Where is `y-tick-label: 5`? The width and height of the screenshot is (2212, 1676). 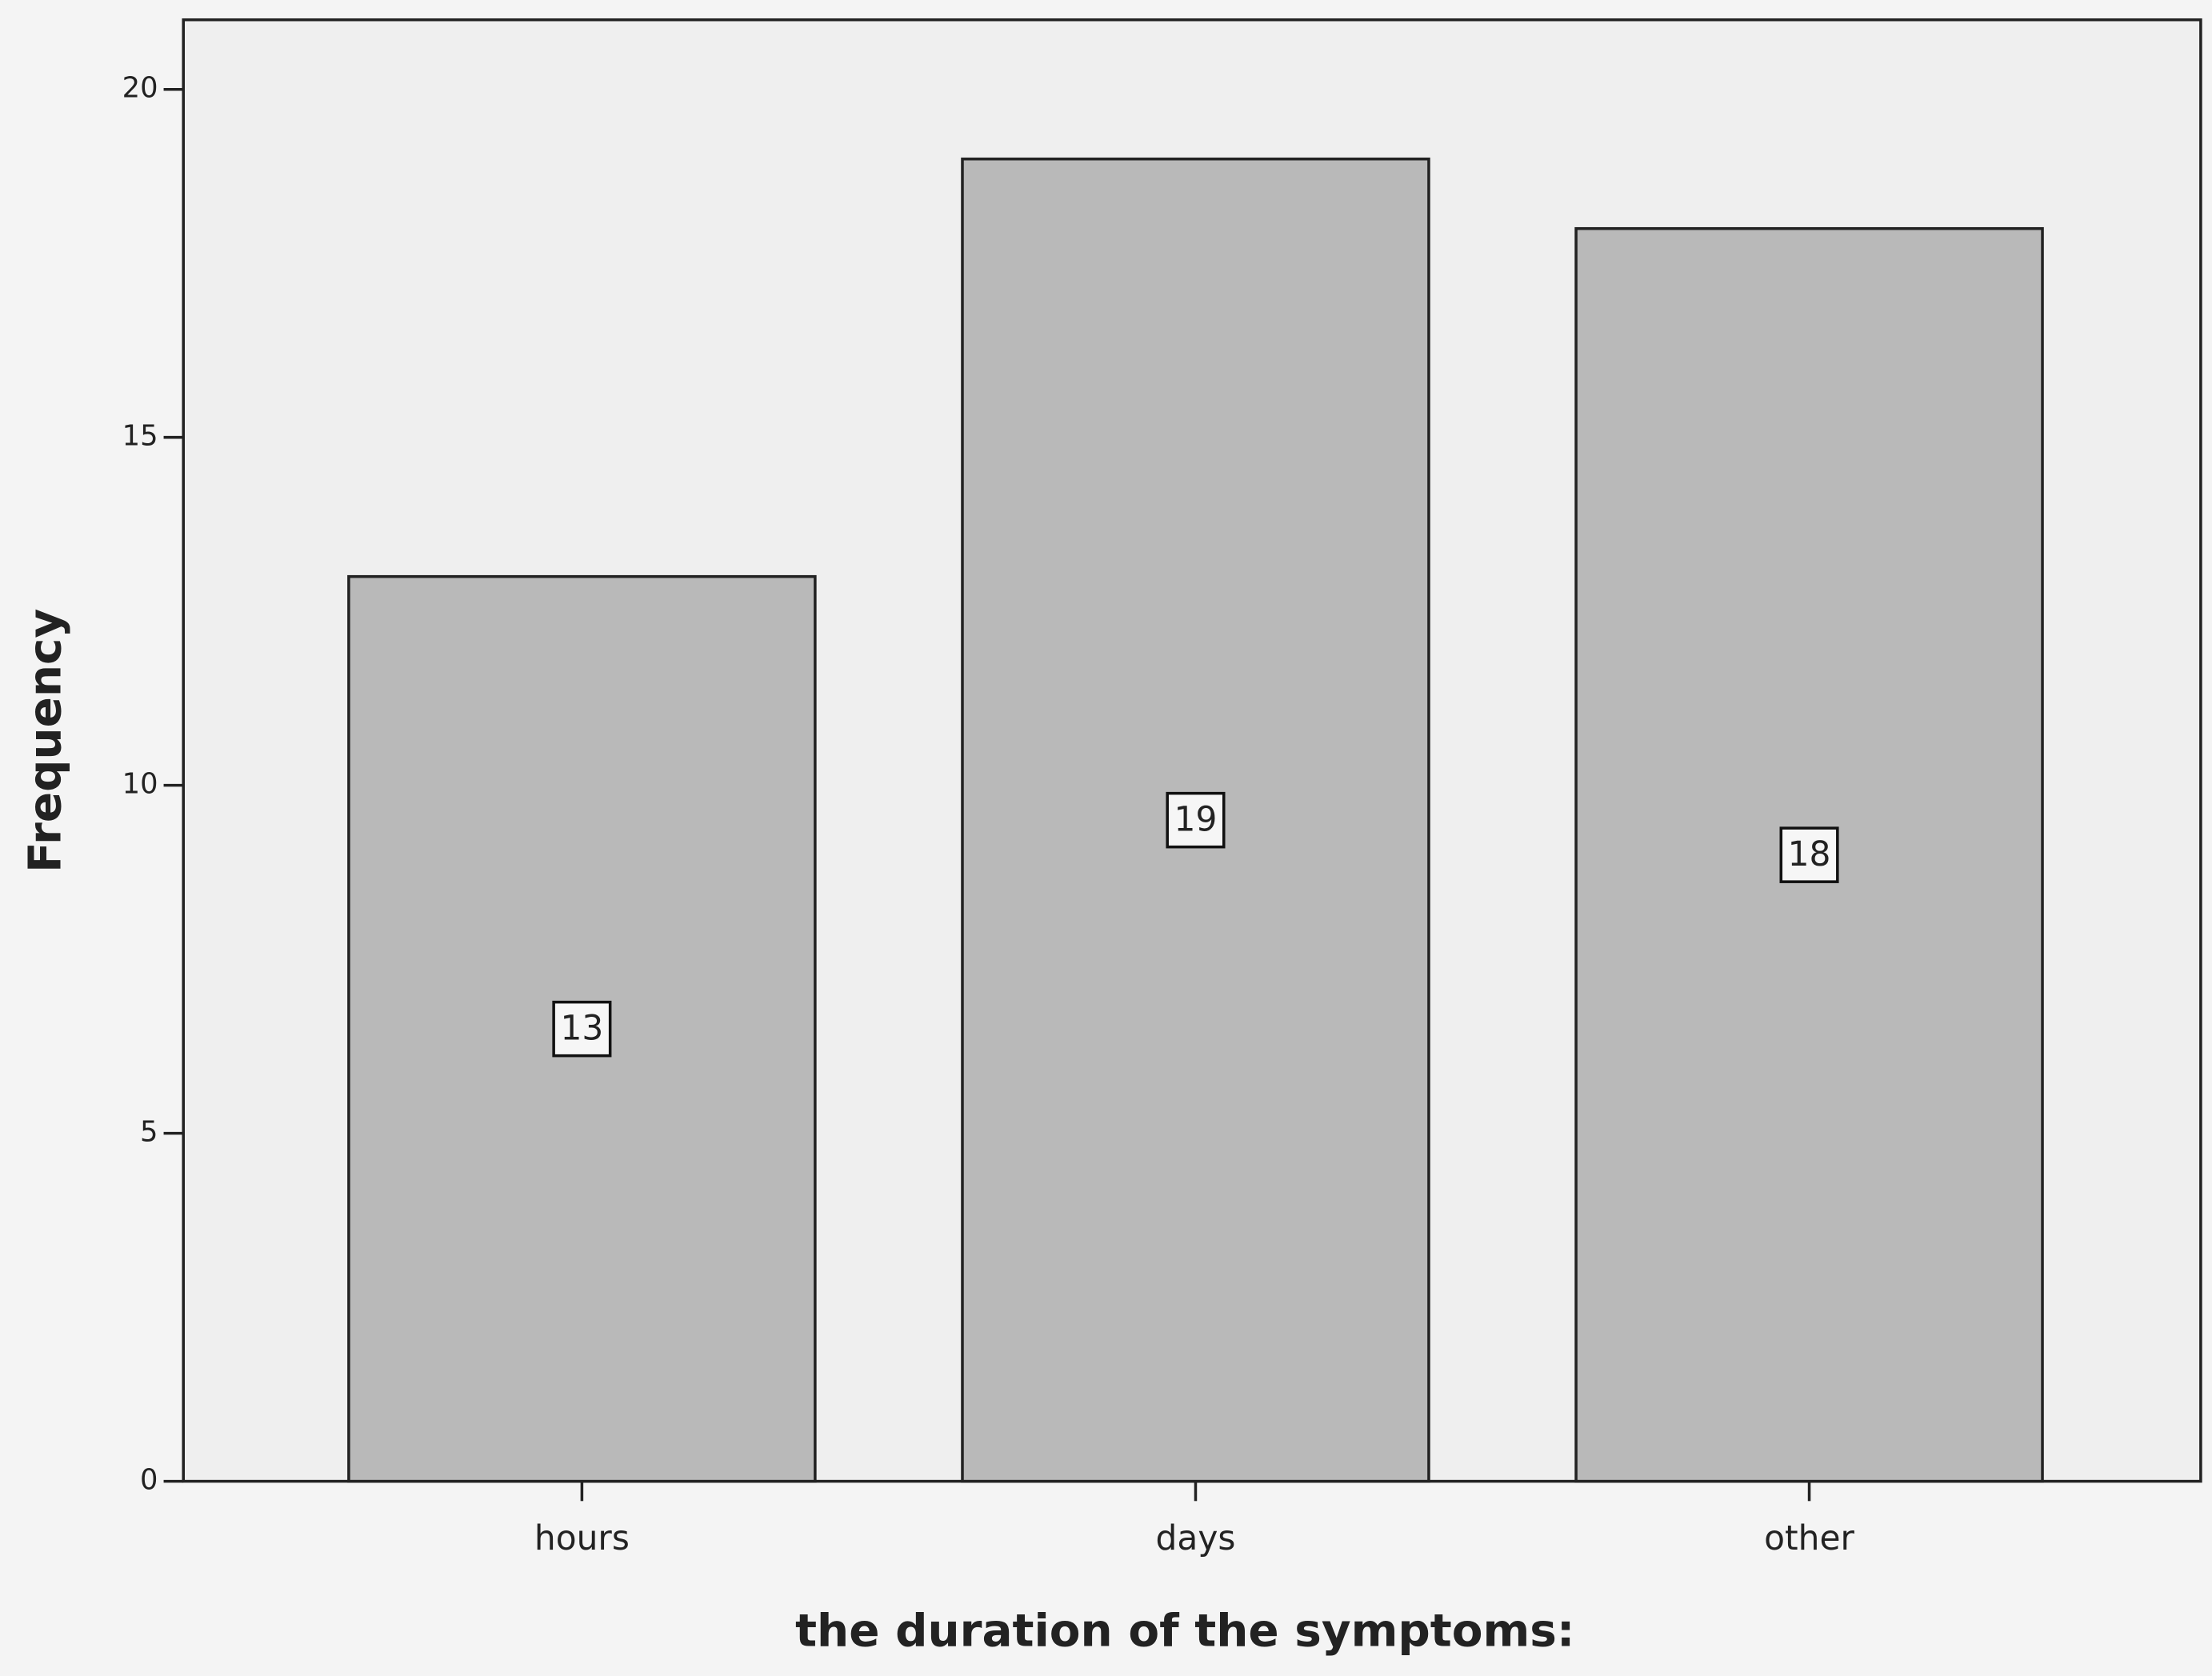
y-tick-label: 5 is located at coordinates (149, 1132).